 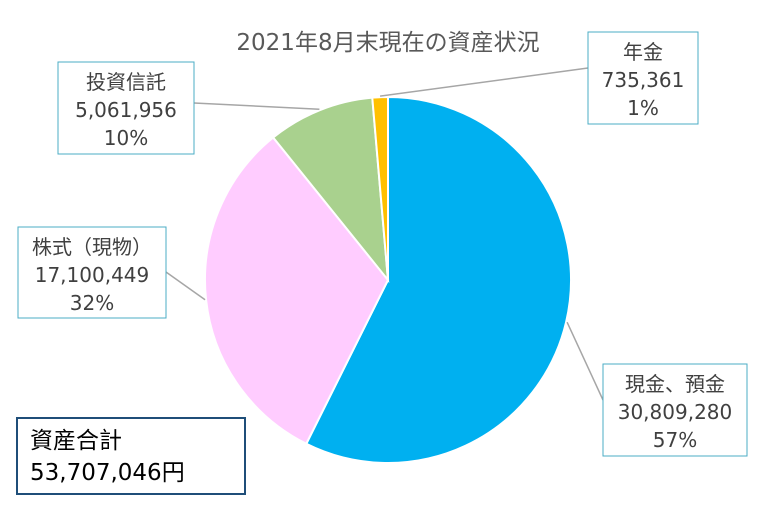 I want to click on data-label-category: 投資信託, so click(x=126, y=82).